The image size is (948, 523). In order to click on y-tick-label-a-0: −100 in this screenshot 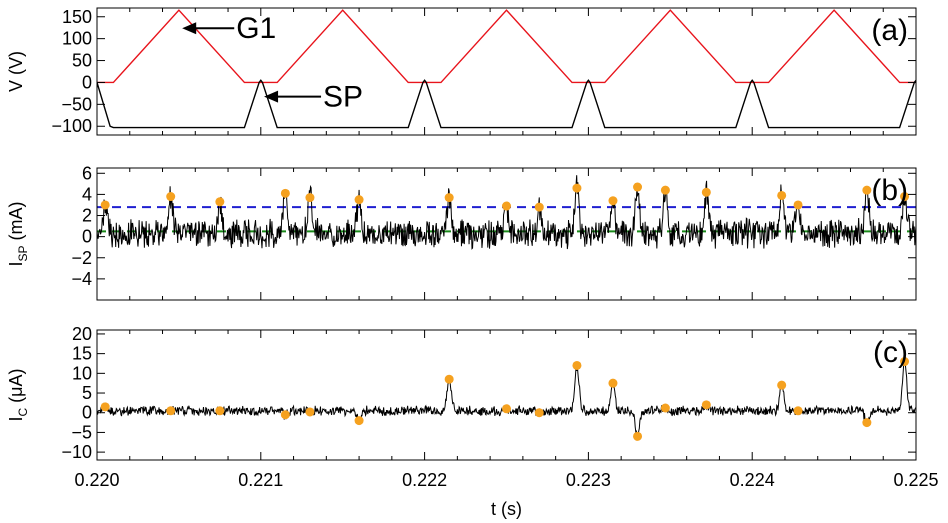, I will do `click(71, 126)`.